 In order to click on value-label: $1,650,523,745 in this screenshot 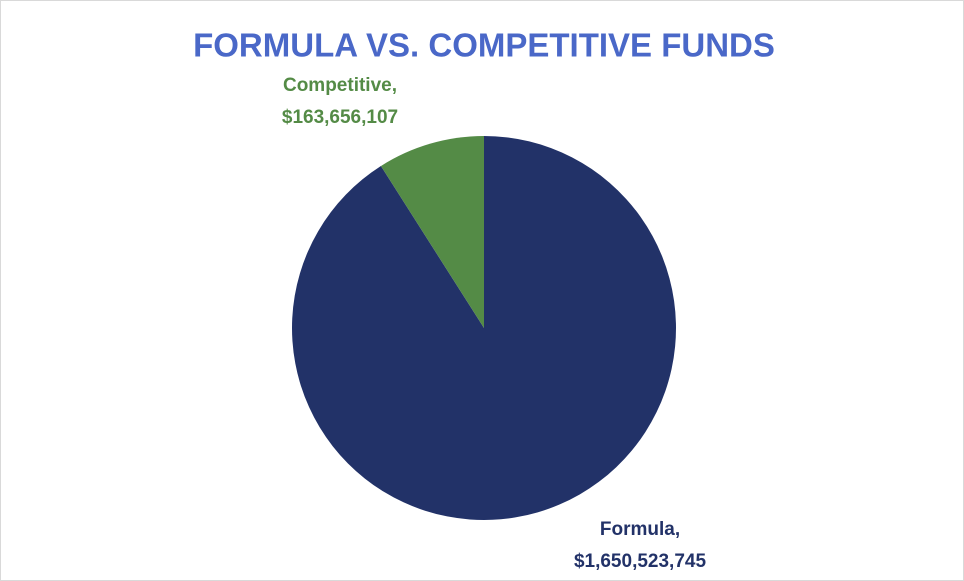, I will do `click(640, 561)`.